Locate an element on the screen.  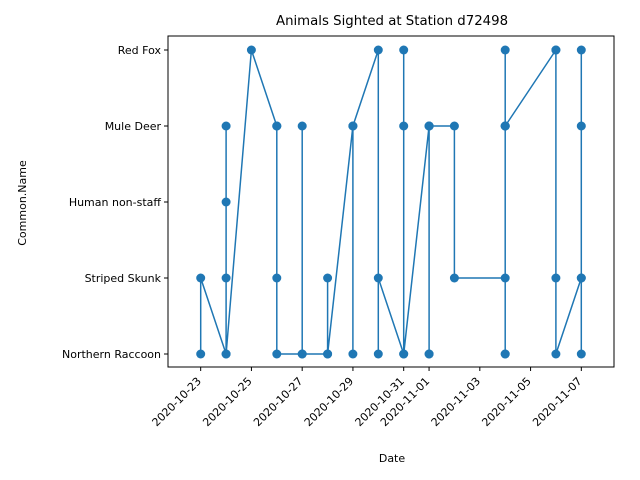
x-tick-label: 2020-11-07 is located at coordinates (557, 402).